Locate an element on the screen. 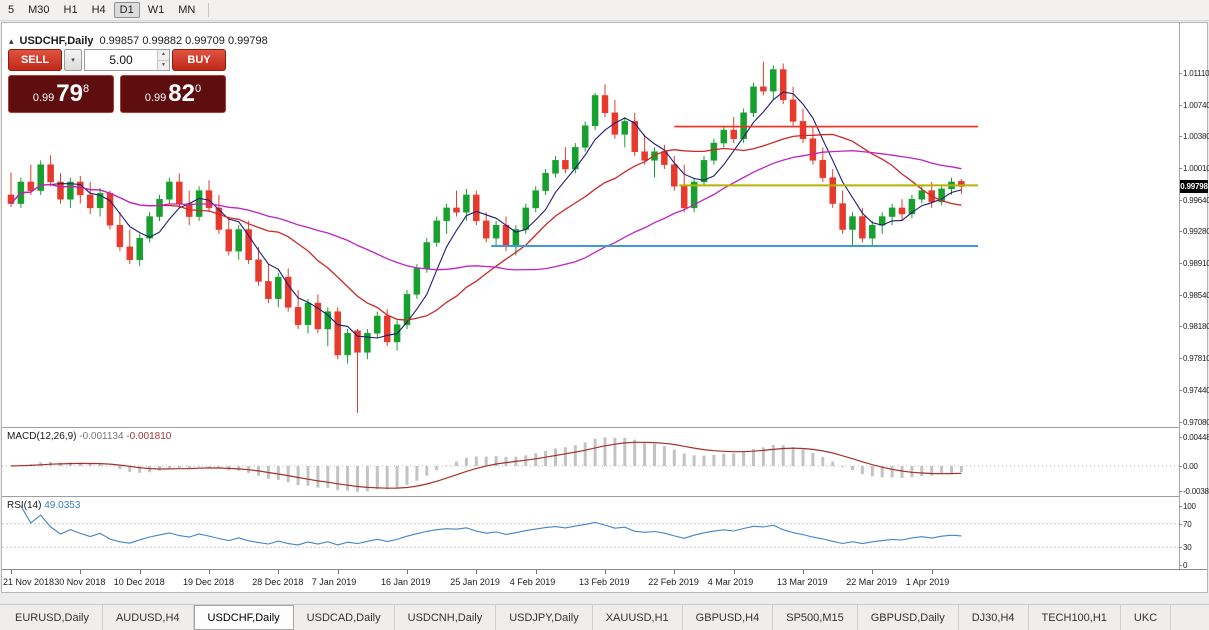 The height and width of the screenshot is (630, 1209). timeframe-button-H1: H1 is located at coordinates (70, 10).